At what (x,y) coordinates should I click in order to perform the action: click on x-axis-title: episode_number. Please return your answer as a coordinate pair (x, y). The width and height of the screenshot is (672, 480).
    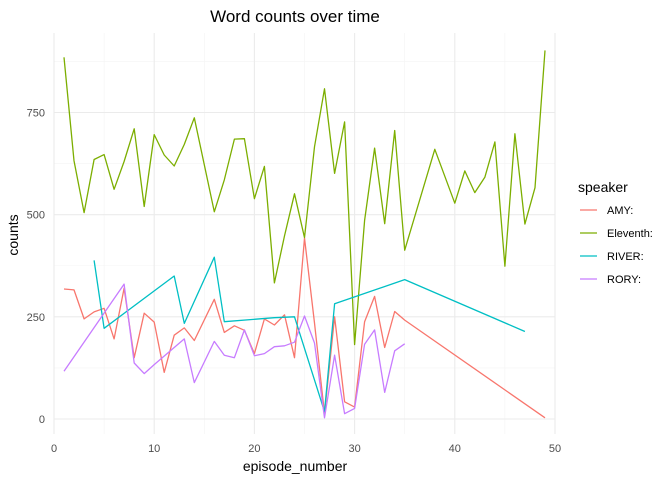
    Looking at the image, I should click on (295, 466).